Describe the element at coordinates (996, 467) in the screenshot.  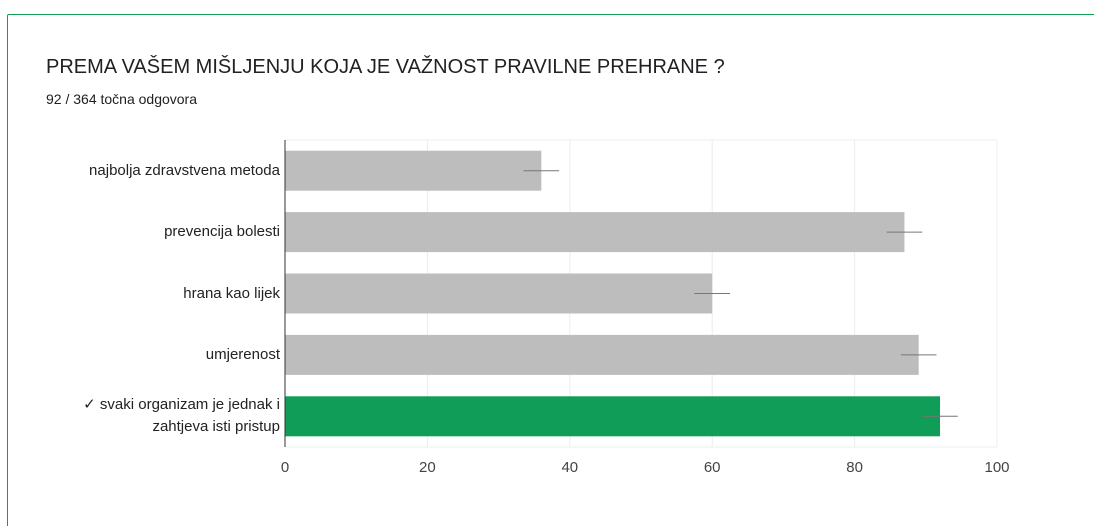
I see `x-tick-label: 100` at that location.